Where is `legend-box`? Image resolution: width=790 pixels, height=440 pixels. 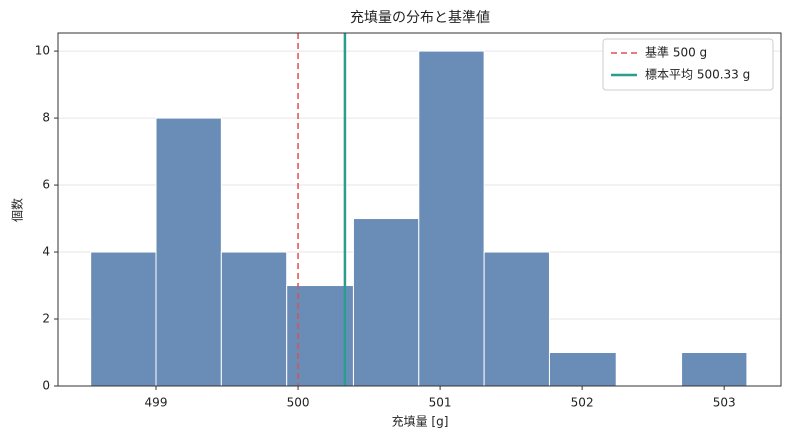
legend-box is located at coordinates (688, 64).